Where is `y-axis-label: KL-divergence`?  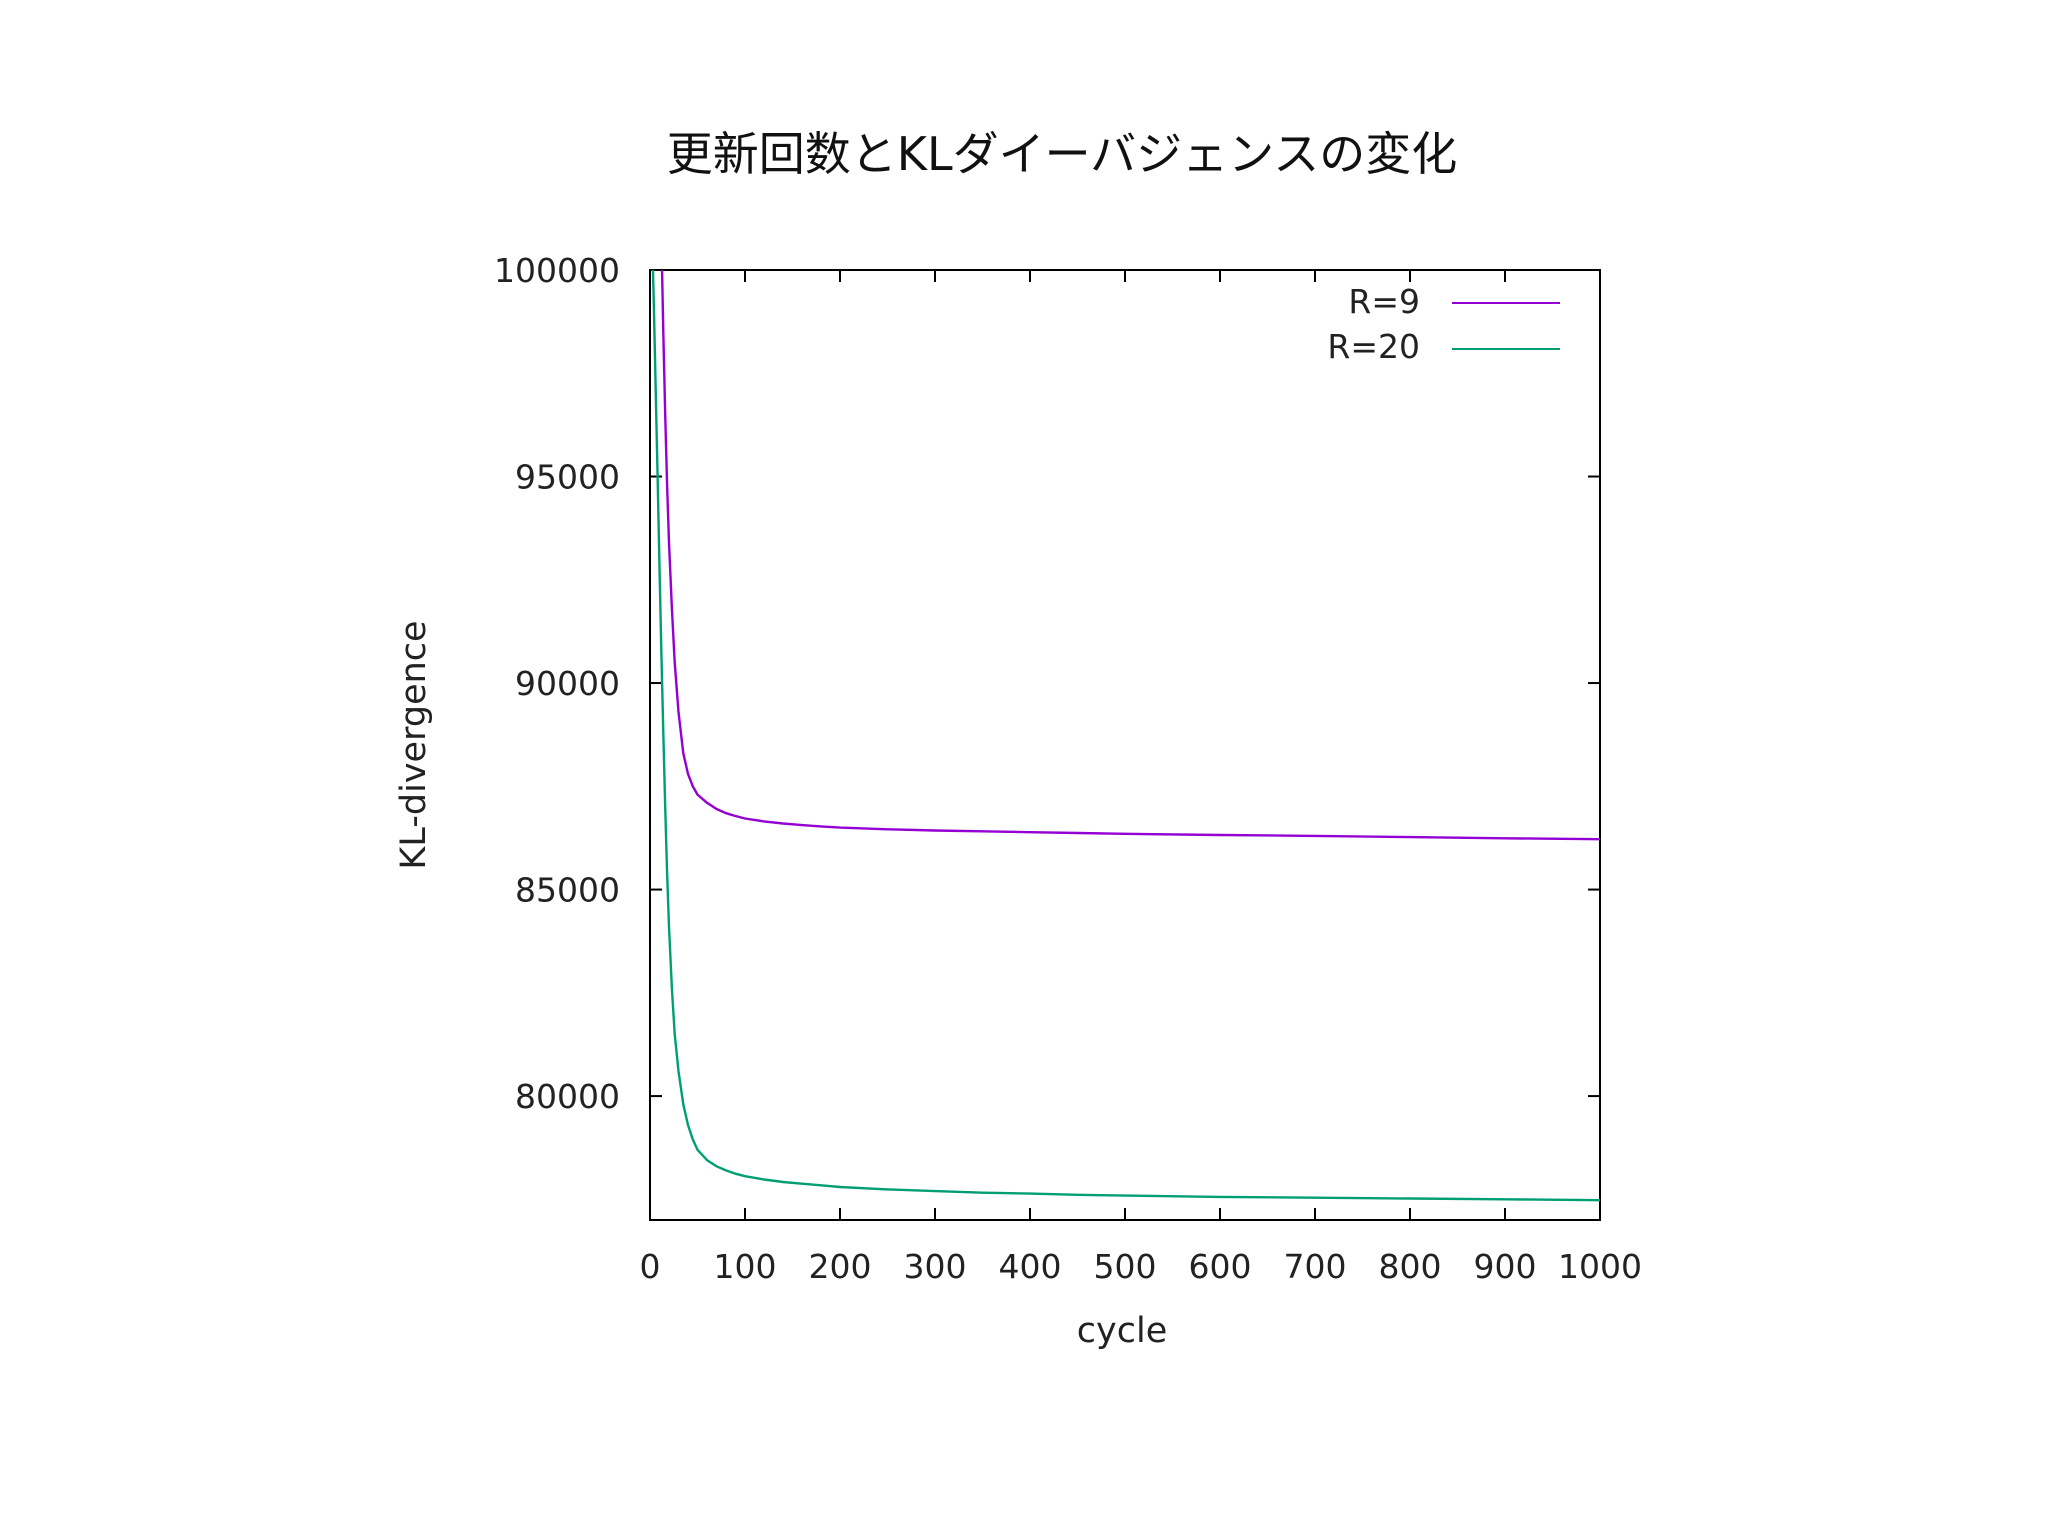 y-axis-label: KL-divergence is located at coordinates (414, 744).